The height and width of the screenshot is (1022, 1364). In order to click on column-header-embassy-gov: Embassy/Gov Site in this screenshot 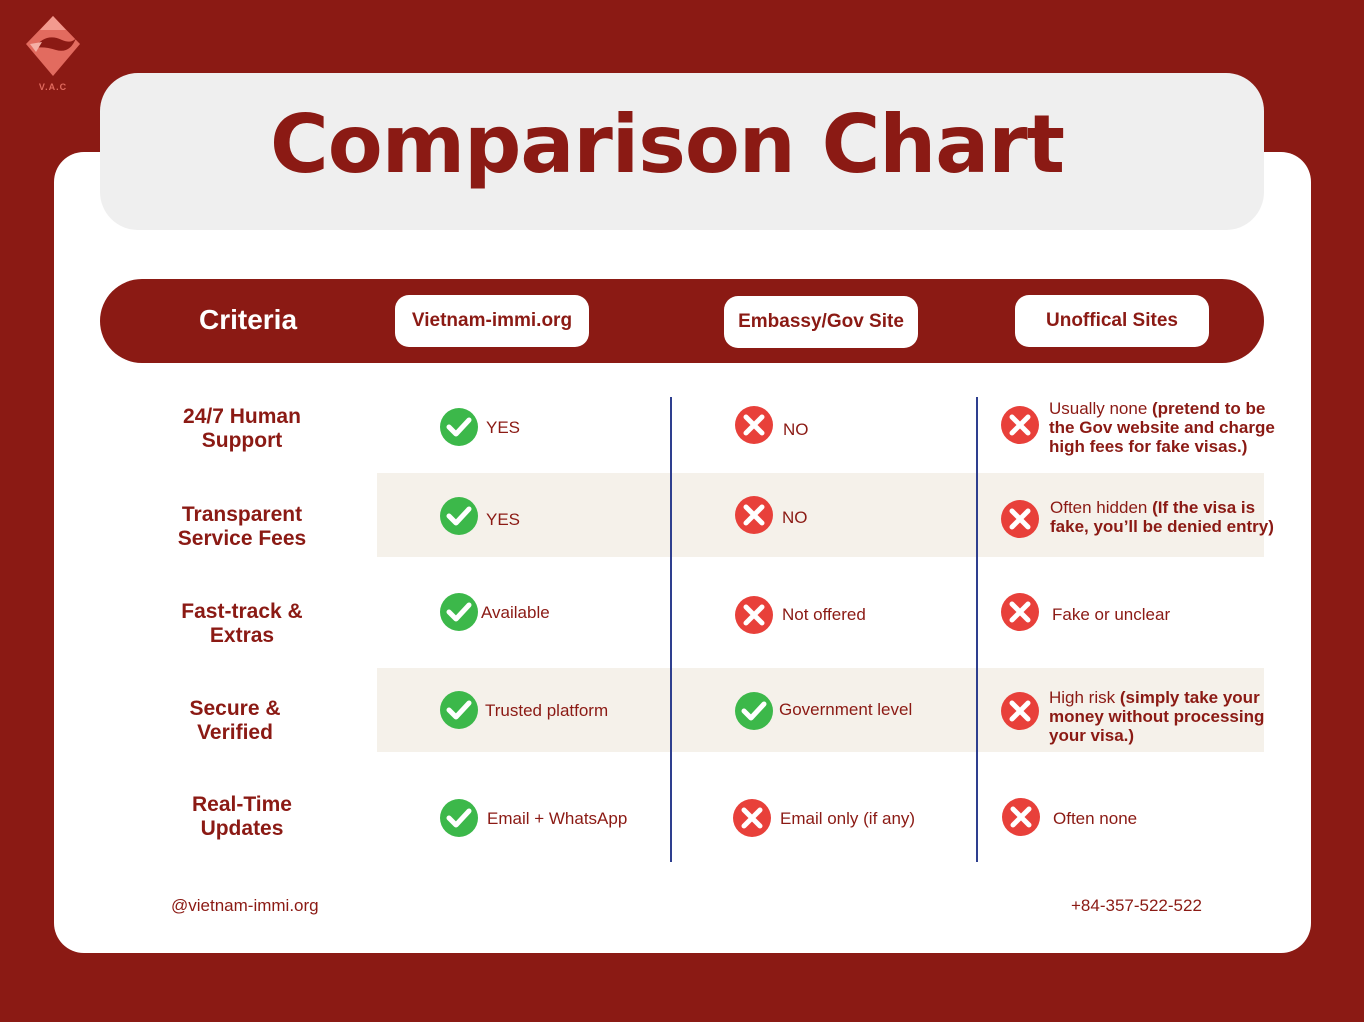, I will do `click(821, 322)`.